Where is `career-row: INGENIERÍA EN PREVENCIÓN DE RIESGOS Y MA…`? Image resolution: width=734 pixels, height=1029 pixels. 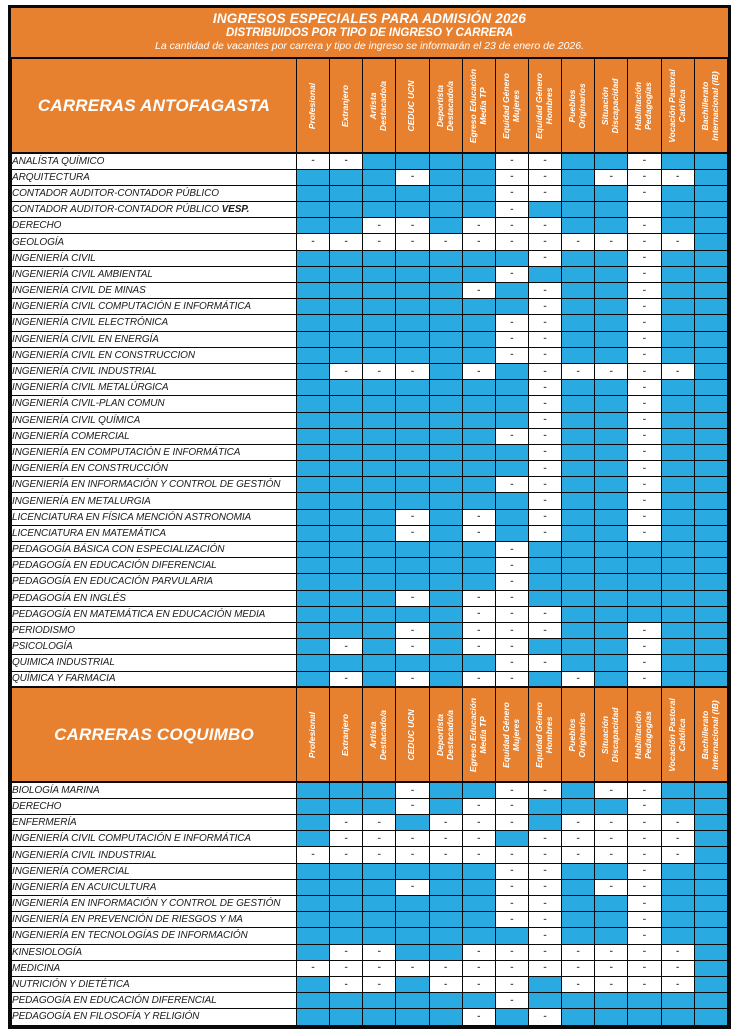
career-row: INGENIERÍA EN PREVENCIÓN DE RIESGOS Y MA… is located at coordinates (370, 920).